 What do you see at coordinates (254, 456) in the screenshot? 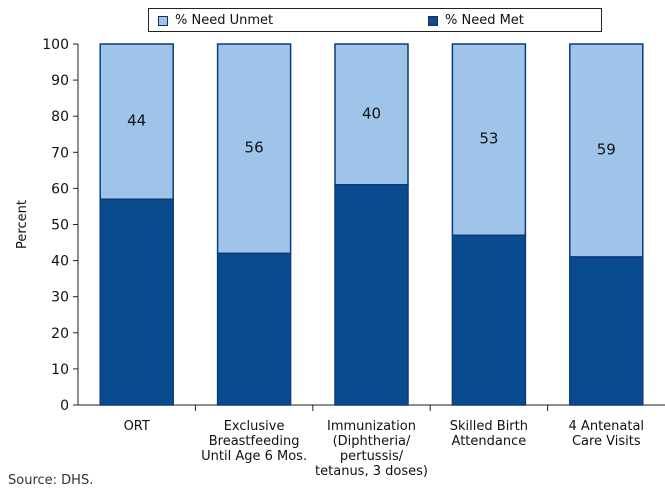
I see `x-category-label: Until Age 6 Mos.` at bounding box center [254, 456].